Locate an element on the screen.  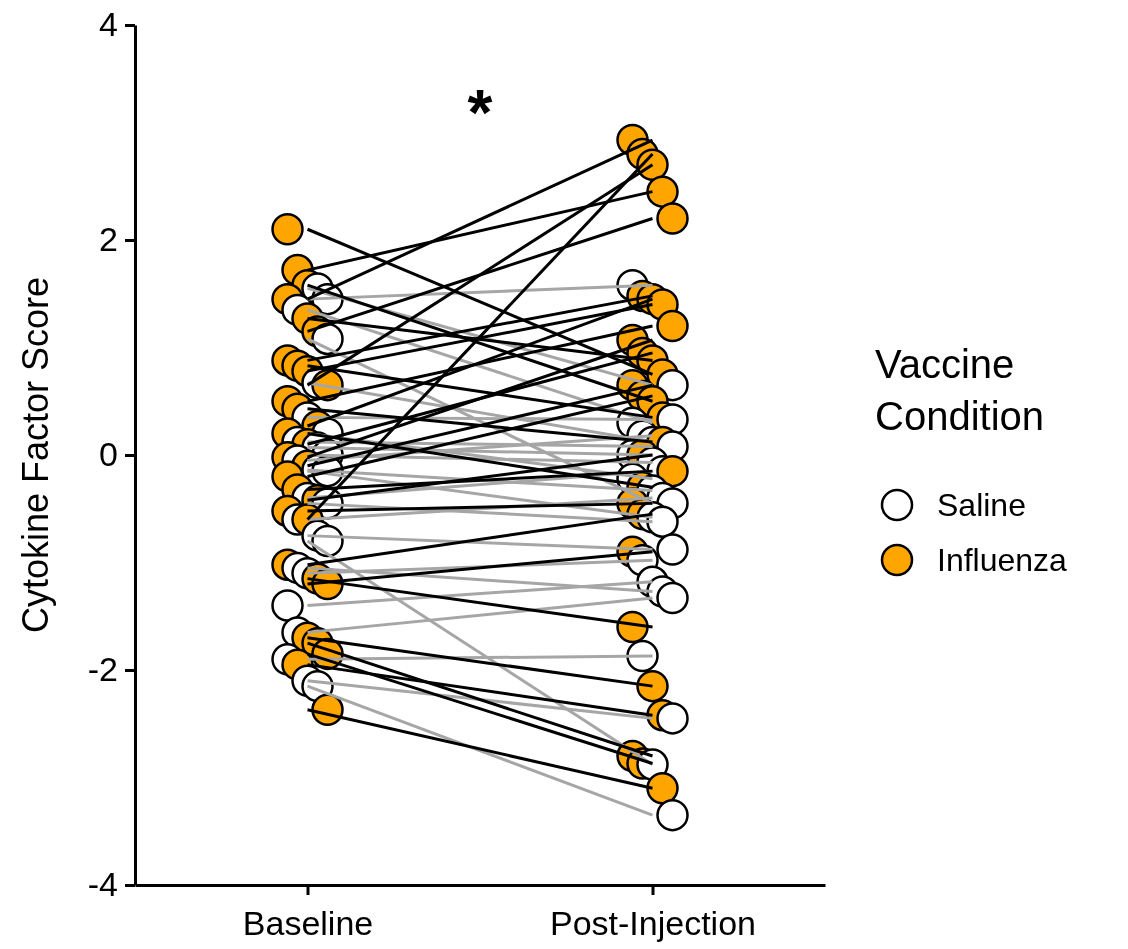
y-axis-title: Cytokine Factor Score is located at coordinates (35, 455).